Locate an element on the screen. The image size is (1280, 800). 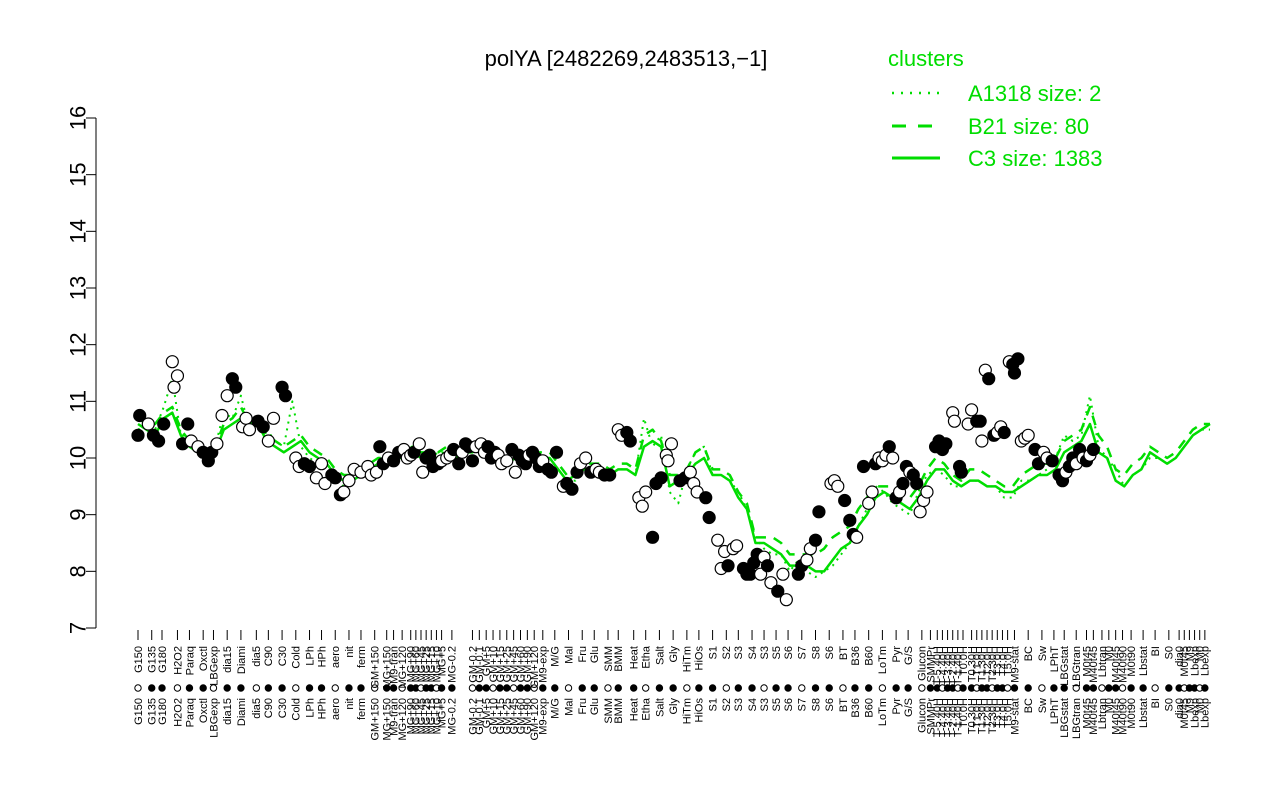
y-tick-label: 7 is located at coordinates (78, 628).